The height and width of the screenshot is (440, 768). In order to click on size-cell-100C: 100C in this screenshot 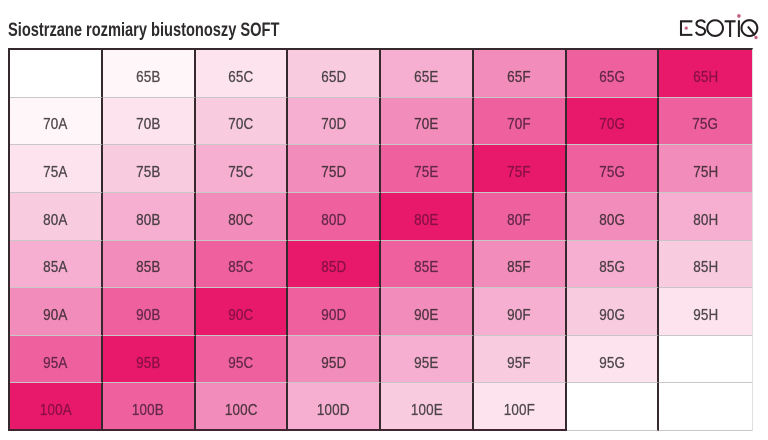, I will do `click(242, 407)`.